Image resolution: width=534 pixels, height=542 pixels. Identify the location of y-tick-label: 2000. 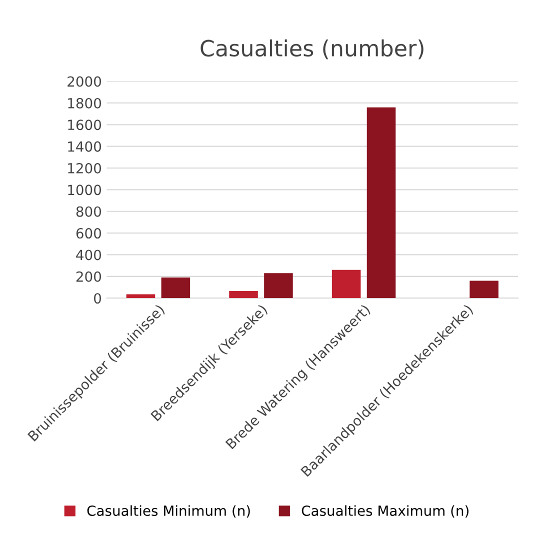
(85, 81).